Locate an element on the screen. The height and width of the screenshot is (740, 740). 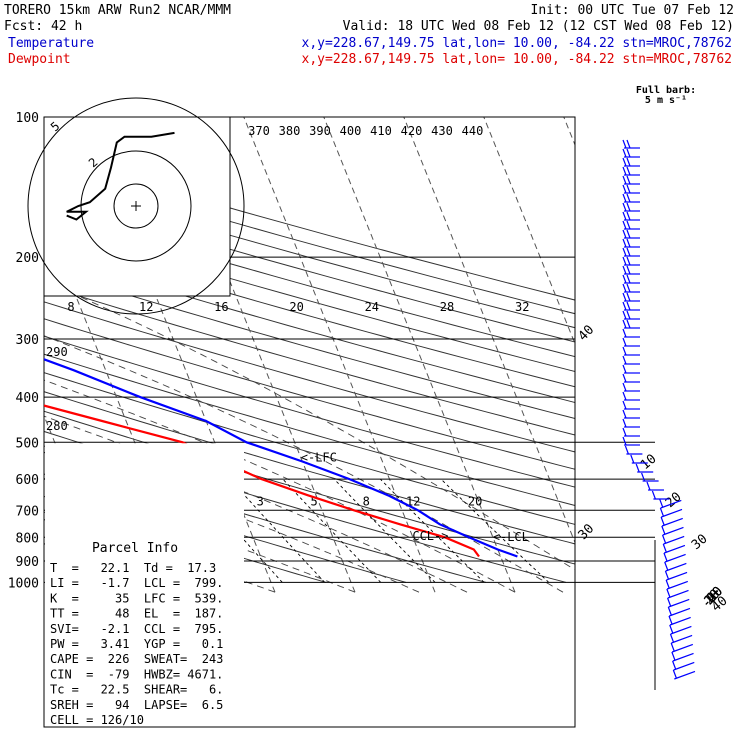
hodograph-ring is located at coordinates (136, 206).